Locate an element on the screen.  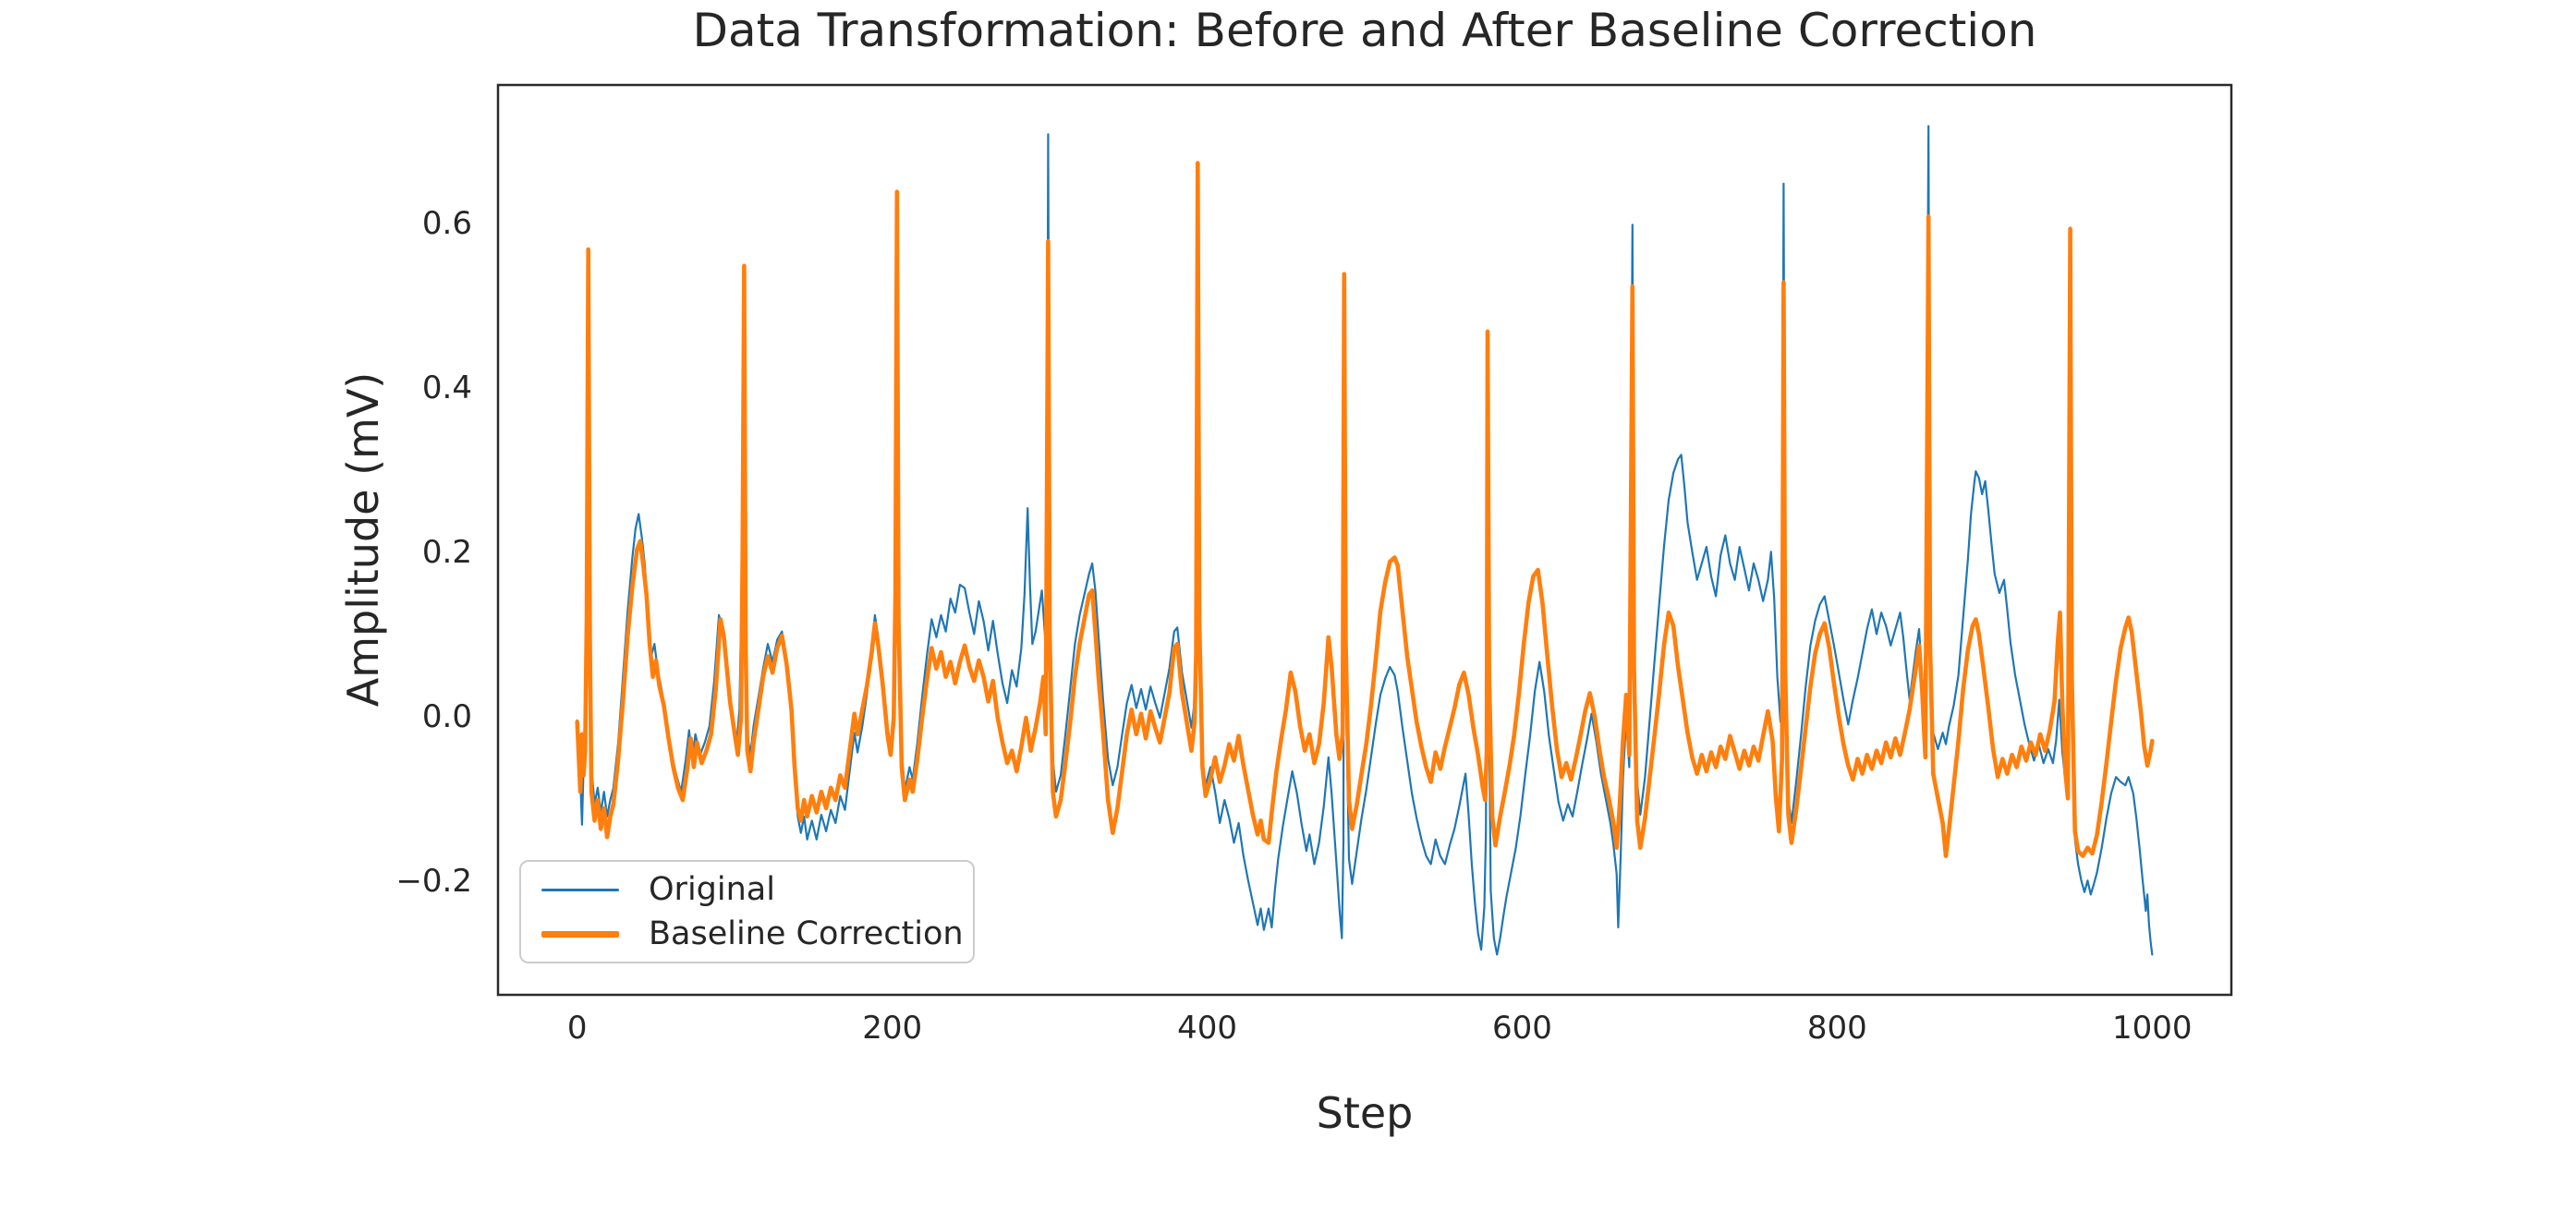
legend-item-original: Original is located at coordinates (747, 889).